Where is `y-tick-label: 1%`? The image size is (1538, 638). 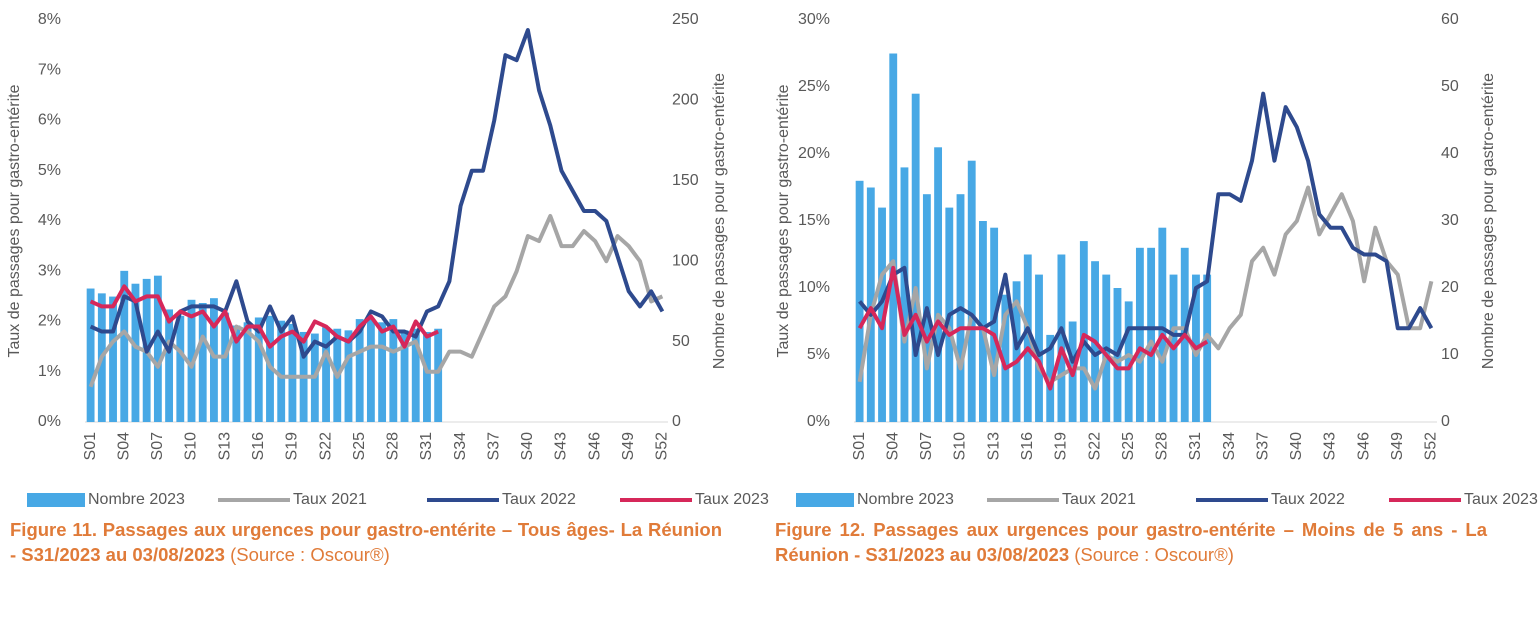 y-tick-label: 1% is located at coordinates (49, 371).